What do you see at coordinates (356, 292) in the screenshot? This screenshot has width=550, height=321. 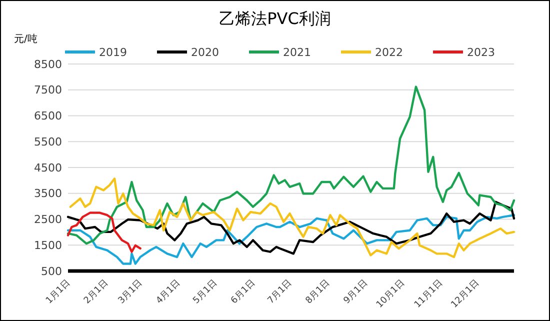 I see `x-tick-label: 9月1日` at bounding box center [356, 292].